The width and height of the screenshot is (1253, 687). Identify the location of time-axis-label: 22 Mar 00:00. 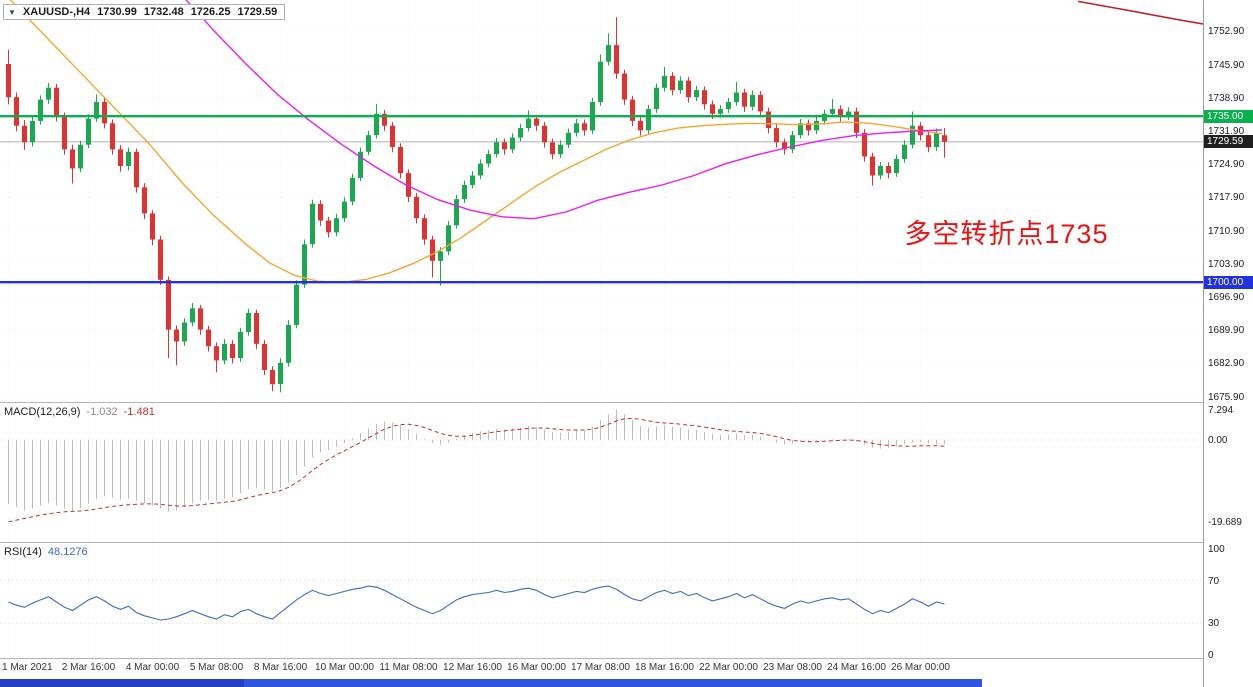
(728, 667).